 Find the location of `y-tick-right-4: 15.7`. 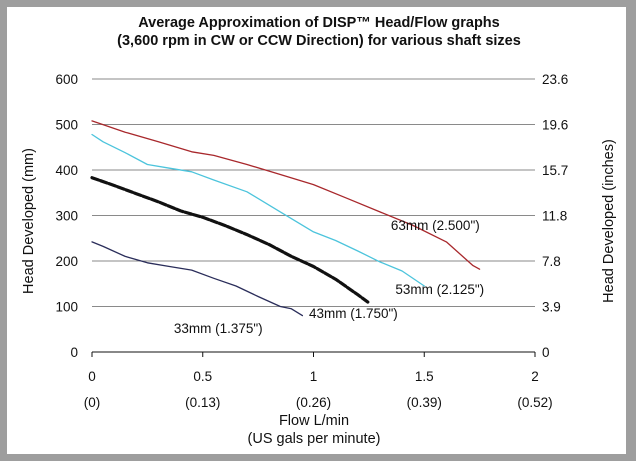

y-tick-right-4: 15.7 is located at coordinates (555, 170).